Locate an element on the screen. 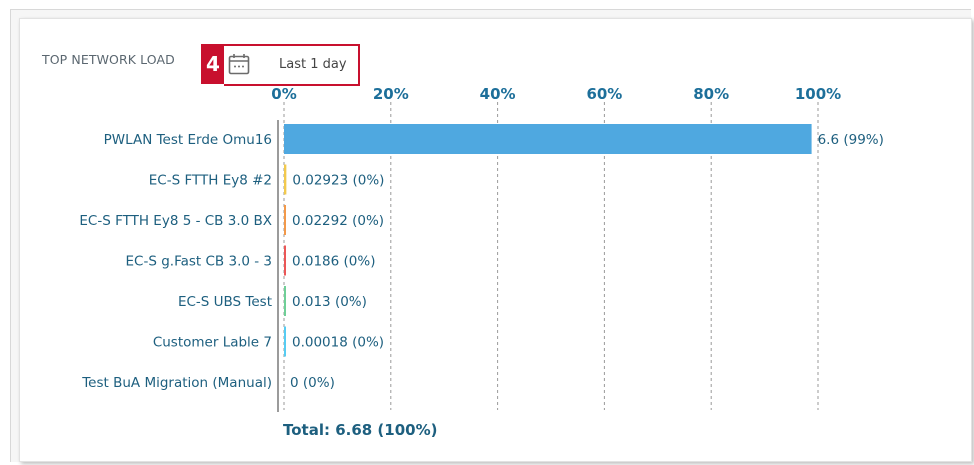 This screenshot has height=465, width=974. category-label: EC-S FTTH Ey8 #2 is located at coordinates (210, 181).